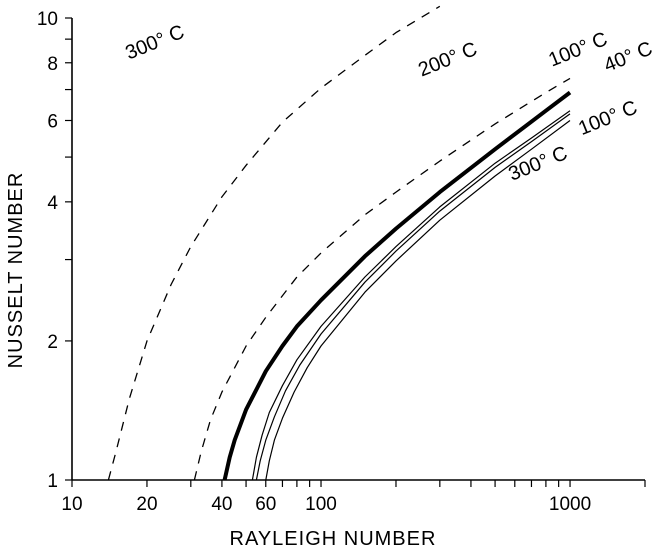  I want to click on curve-label-1: 200° C, so click(447, 59).